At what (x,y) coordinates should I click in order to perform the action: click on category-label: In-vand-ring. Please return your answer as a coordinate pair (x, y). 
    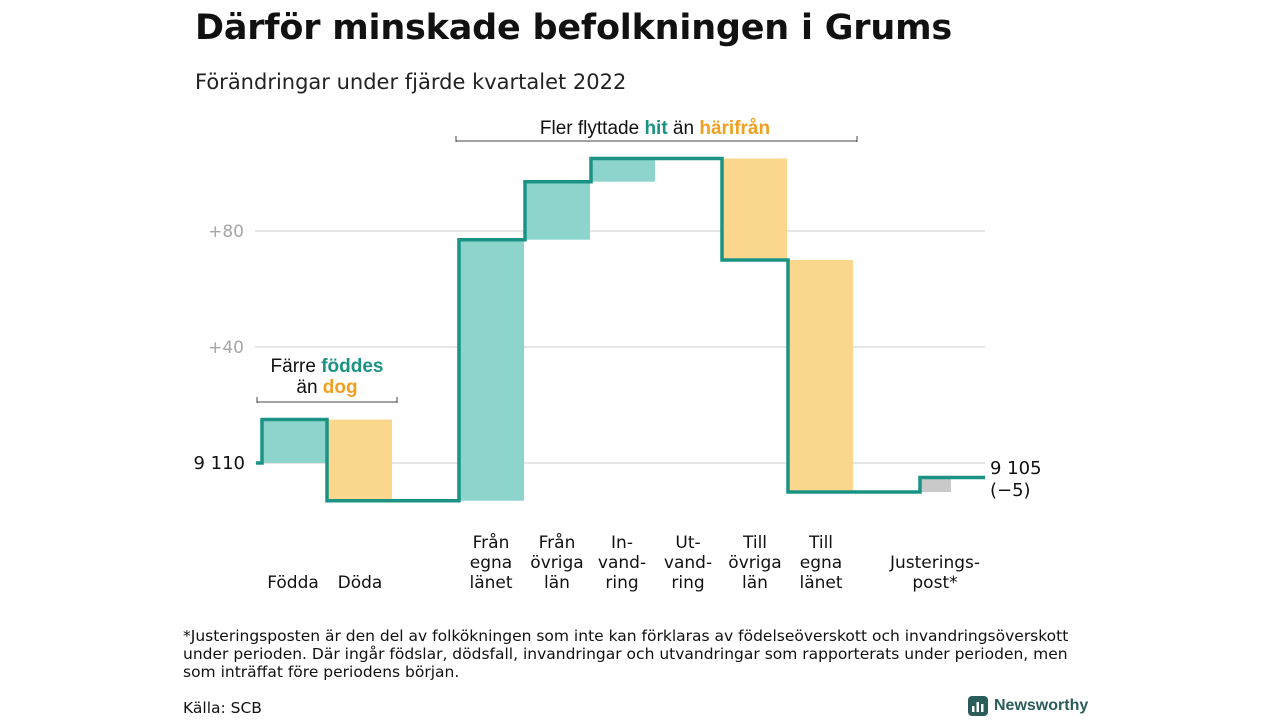
    Looking at the image, I should click on (622, 563).